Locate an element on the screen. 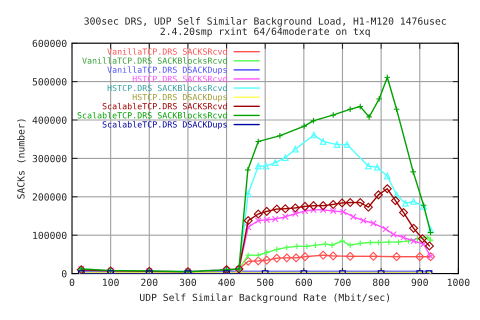  legend-label: ScalableTCP.DRS DSACKDups is located at coordinates (164, 125).